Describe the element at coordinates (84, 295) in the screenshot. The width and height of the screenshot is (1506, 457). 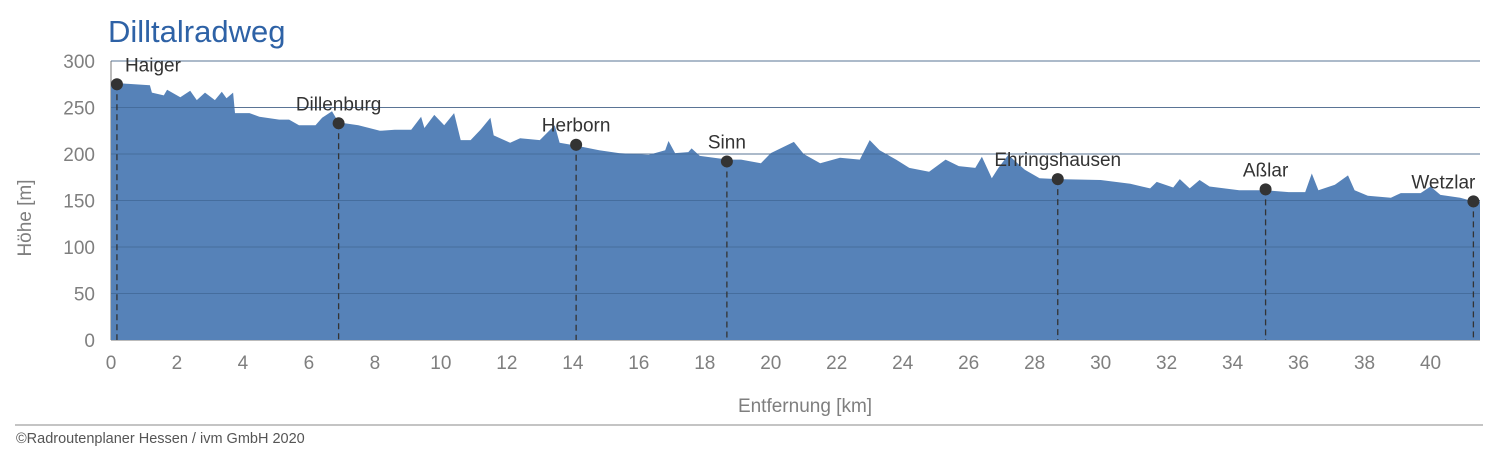
I see `y-tick-label: 50` at that location.